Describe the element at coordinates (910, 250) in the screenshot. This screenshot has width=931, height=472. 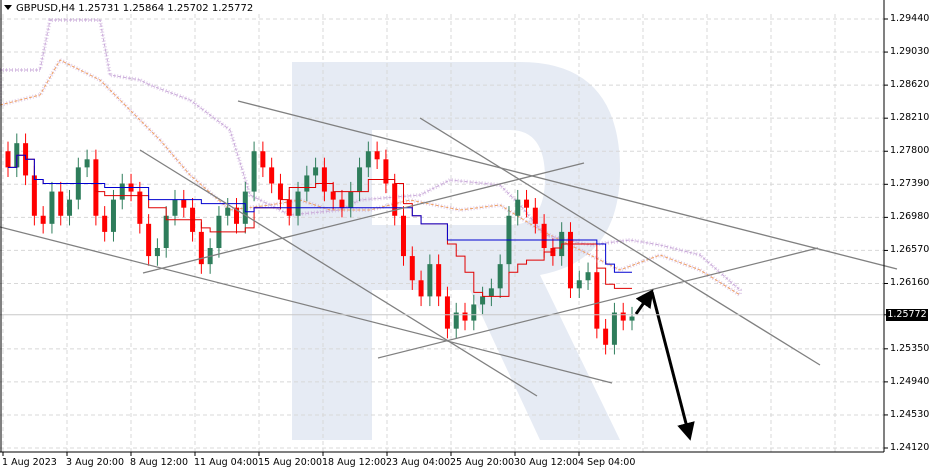
I see `price-tick-label: 1.26570` at that location.